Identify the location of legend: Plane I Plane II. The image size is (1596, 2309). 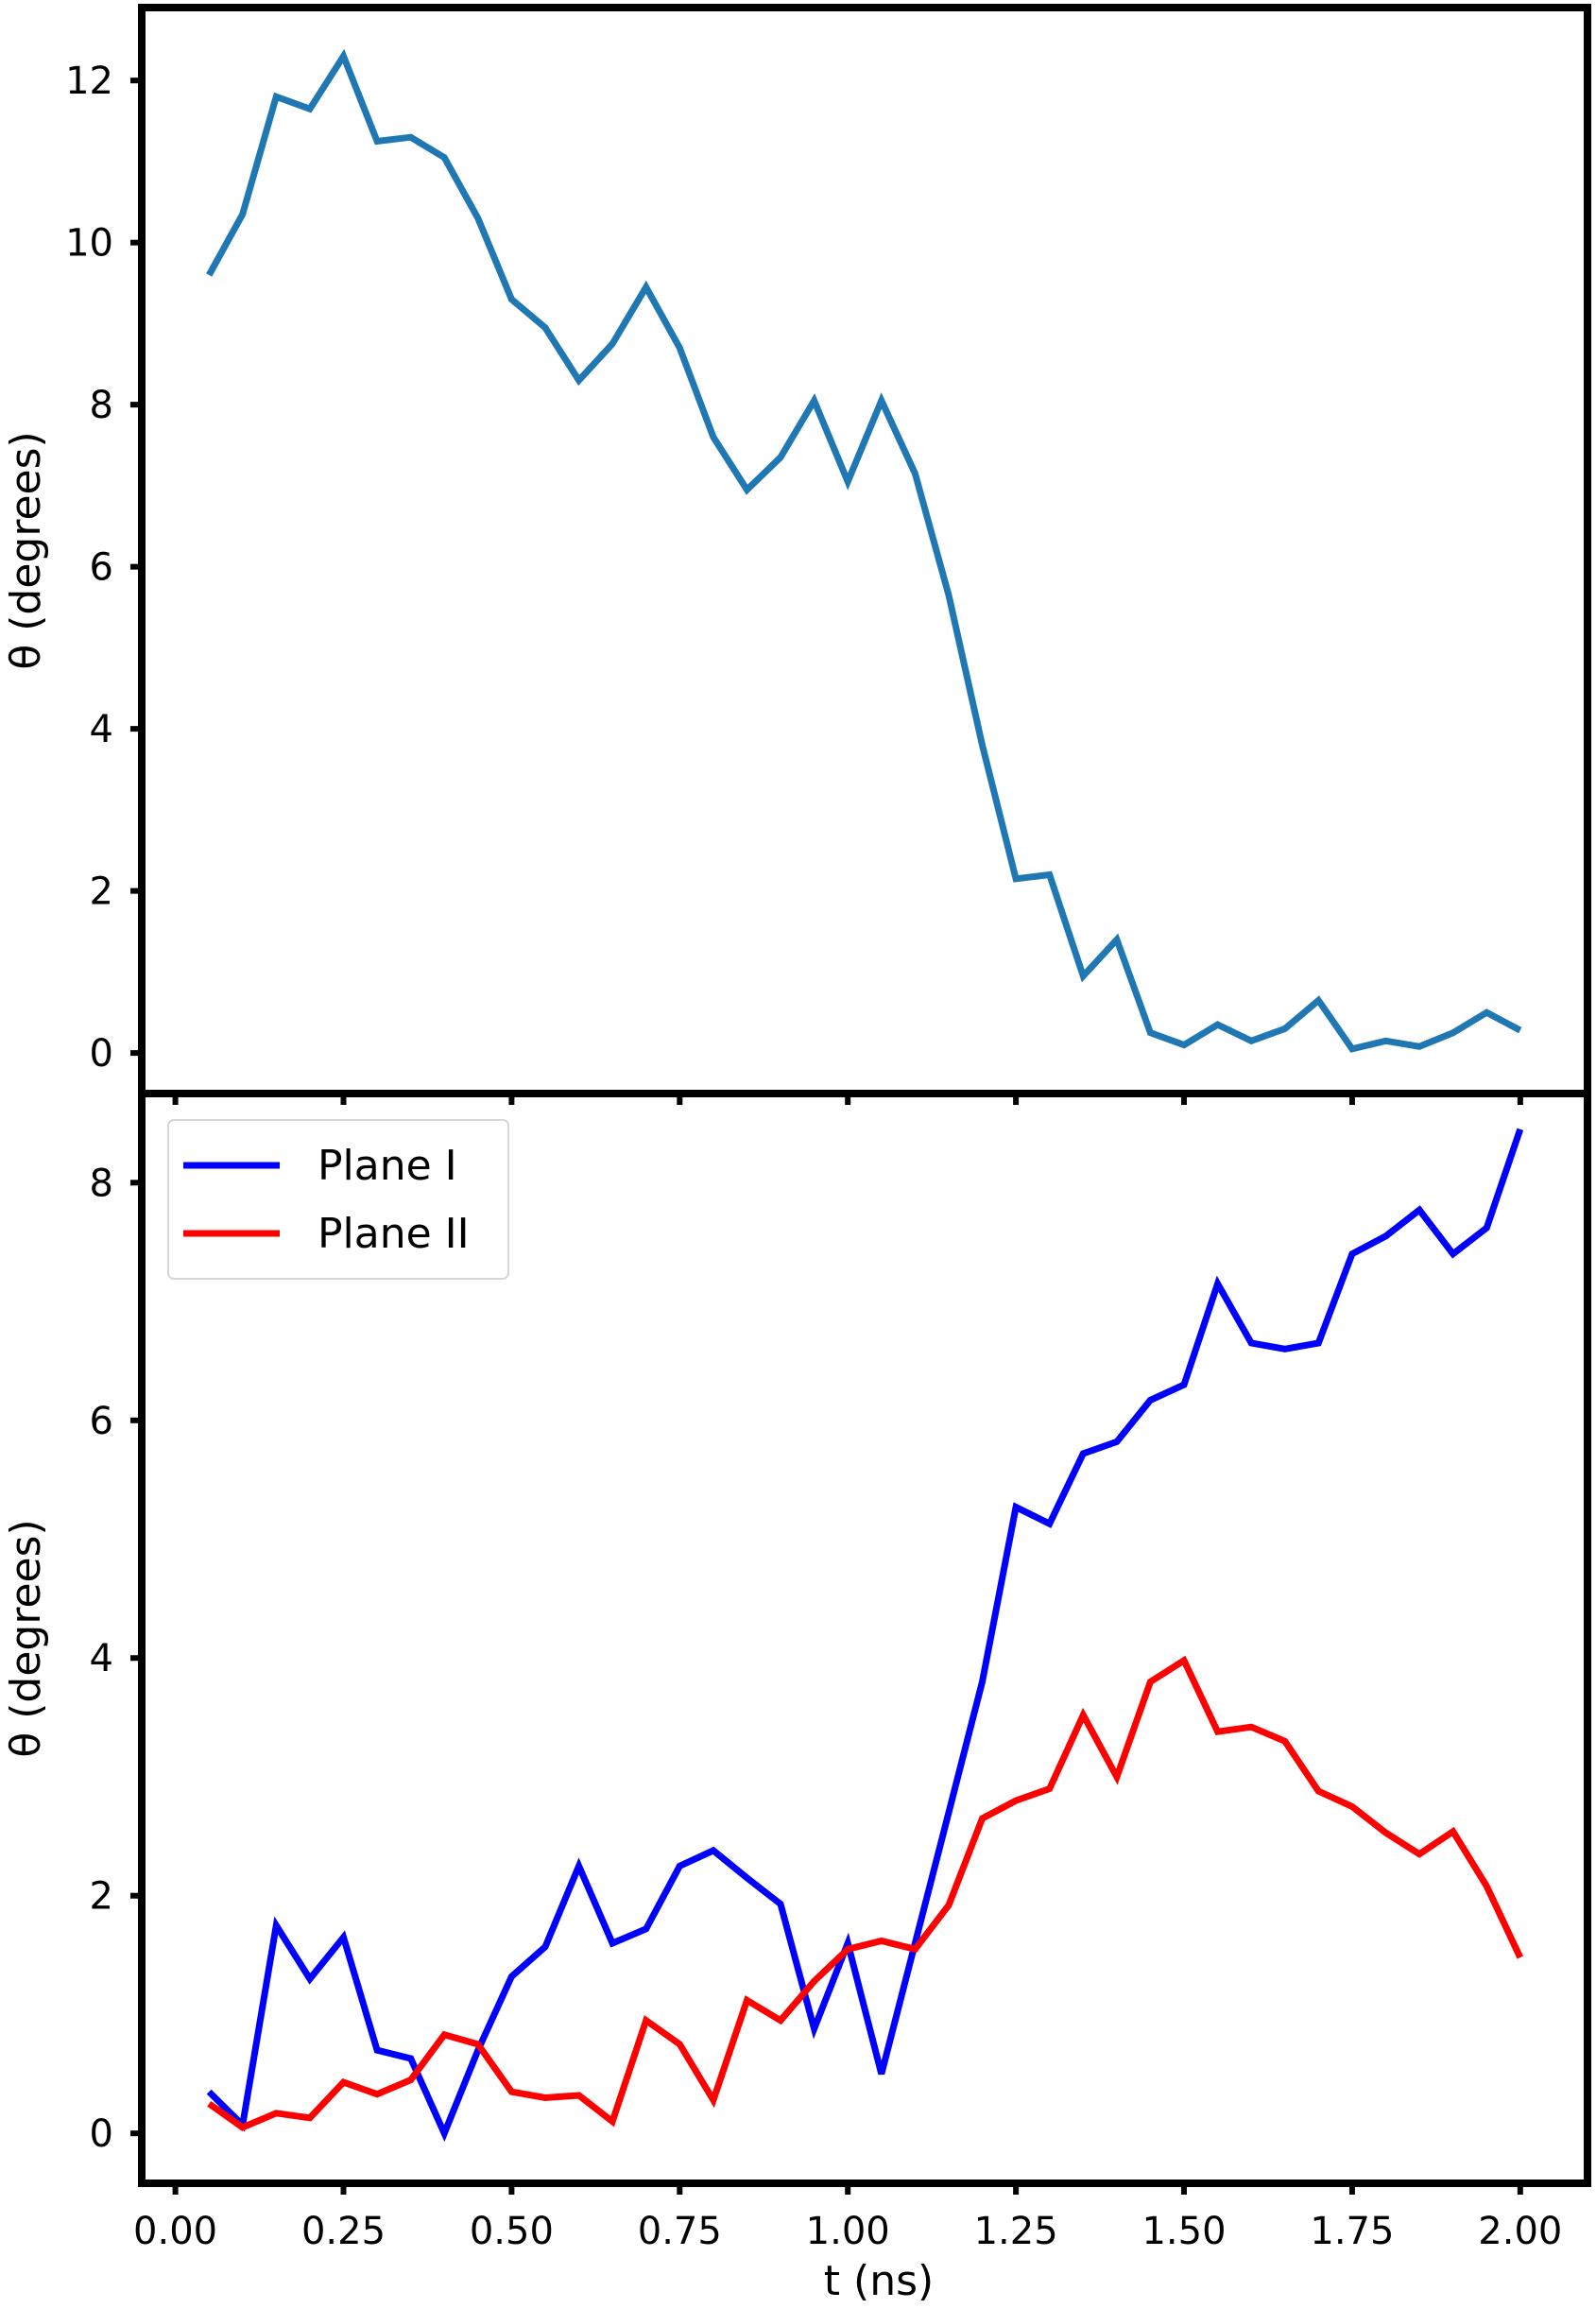
(338, 1199).